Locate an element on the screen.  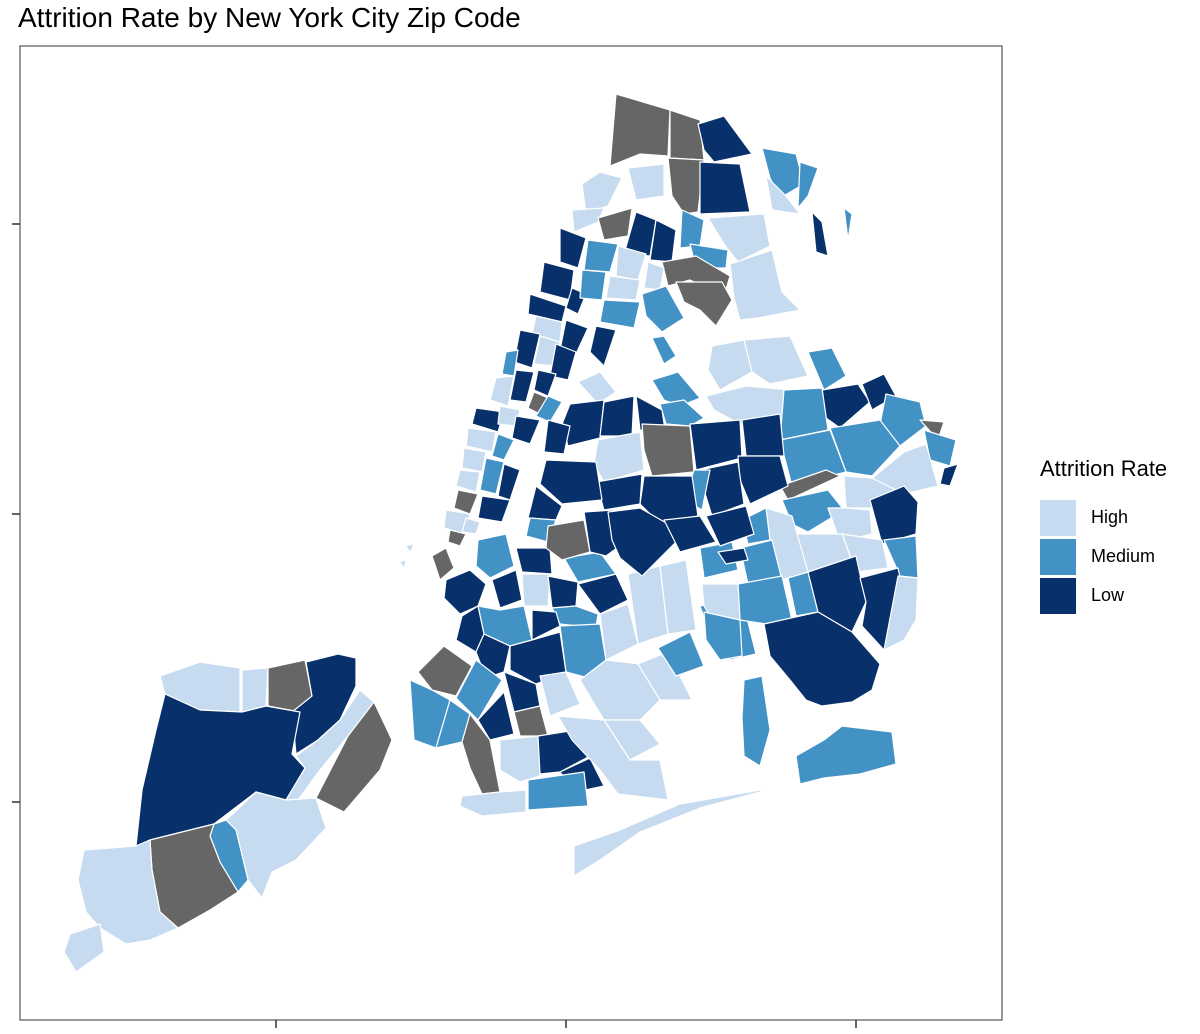
map-title: Attrition Rate by New York City Zip Code is located at coordinates (269, 17).